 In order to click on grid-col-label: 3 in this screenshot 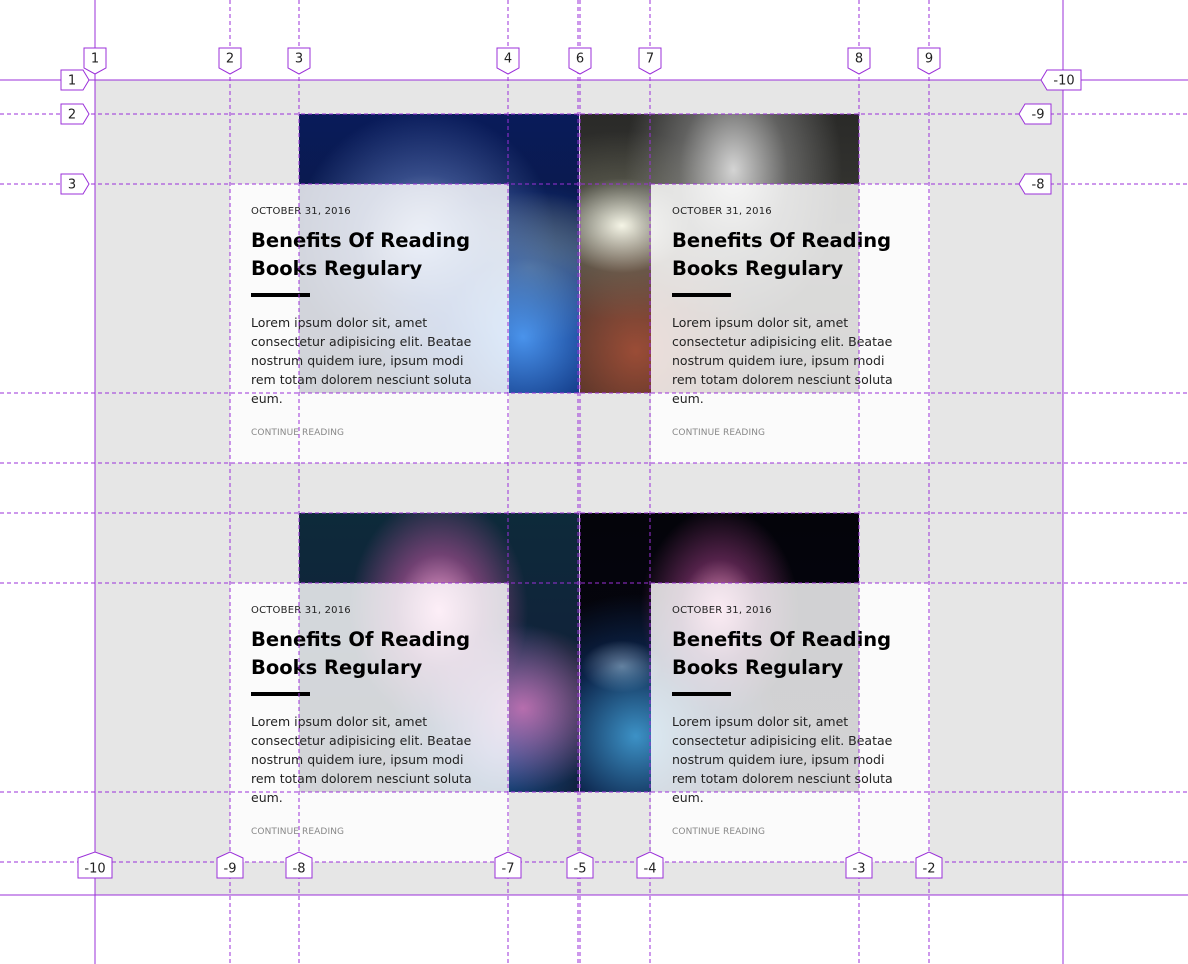, I will do `click(299, 61)`.